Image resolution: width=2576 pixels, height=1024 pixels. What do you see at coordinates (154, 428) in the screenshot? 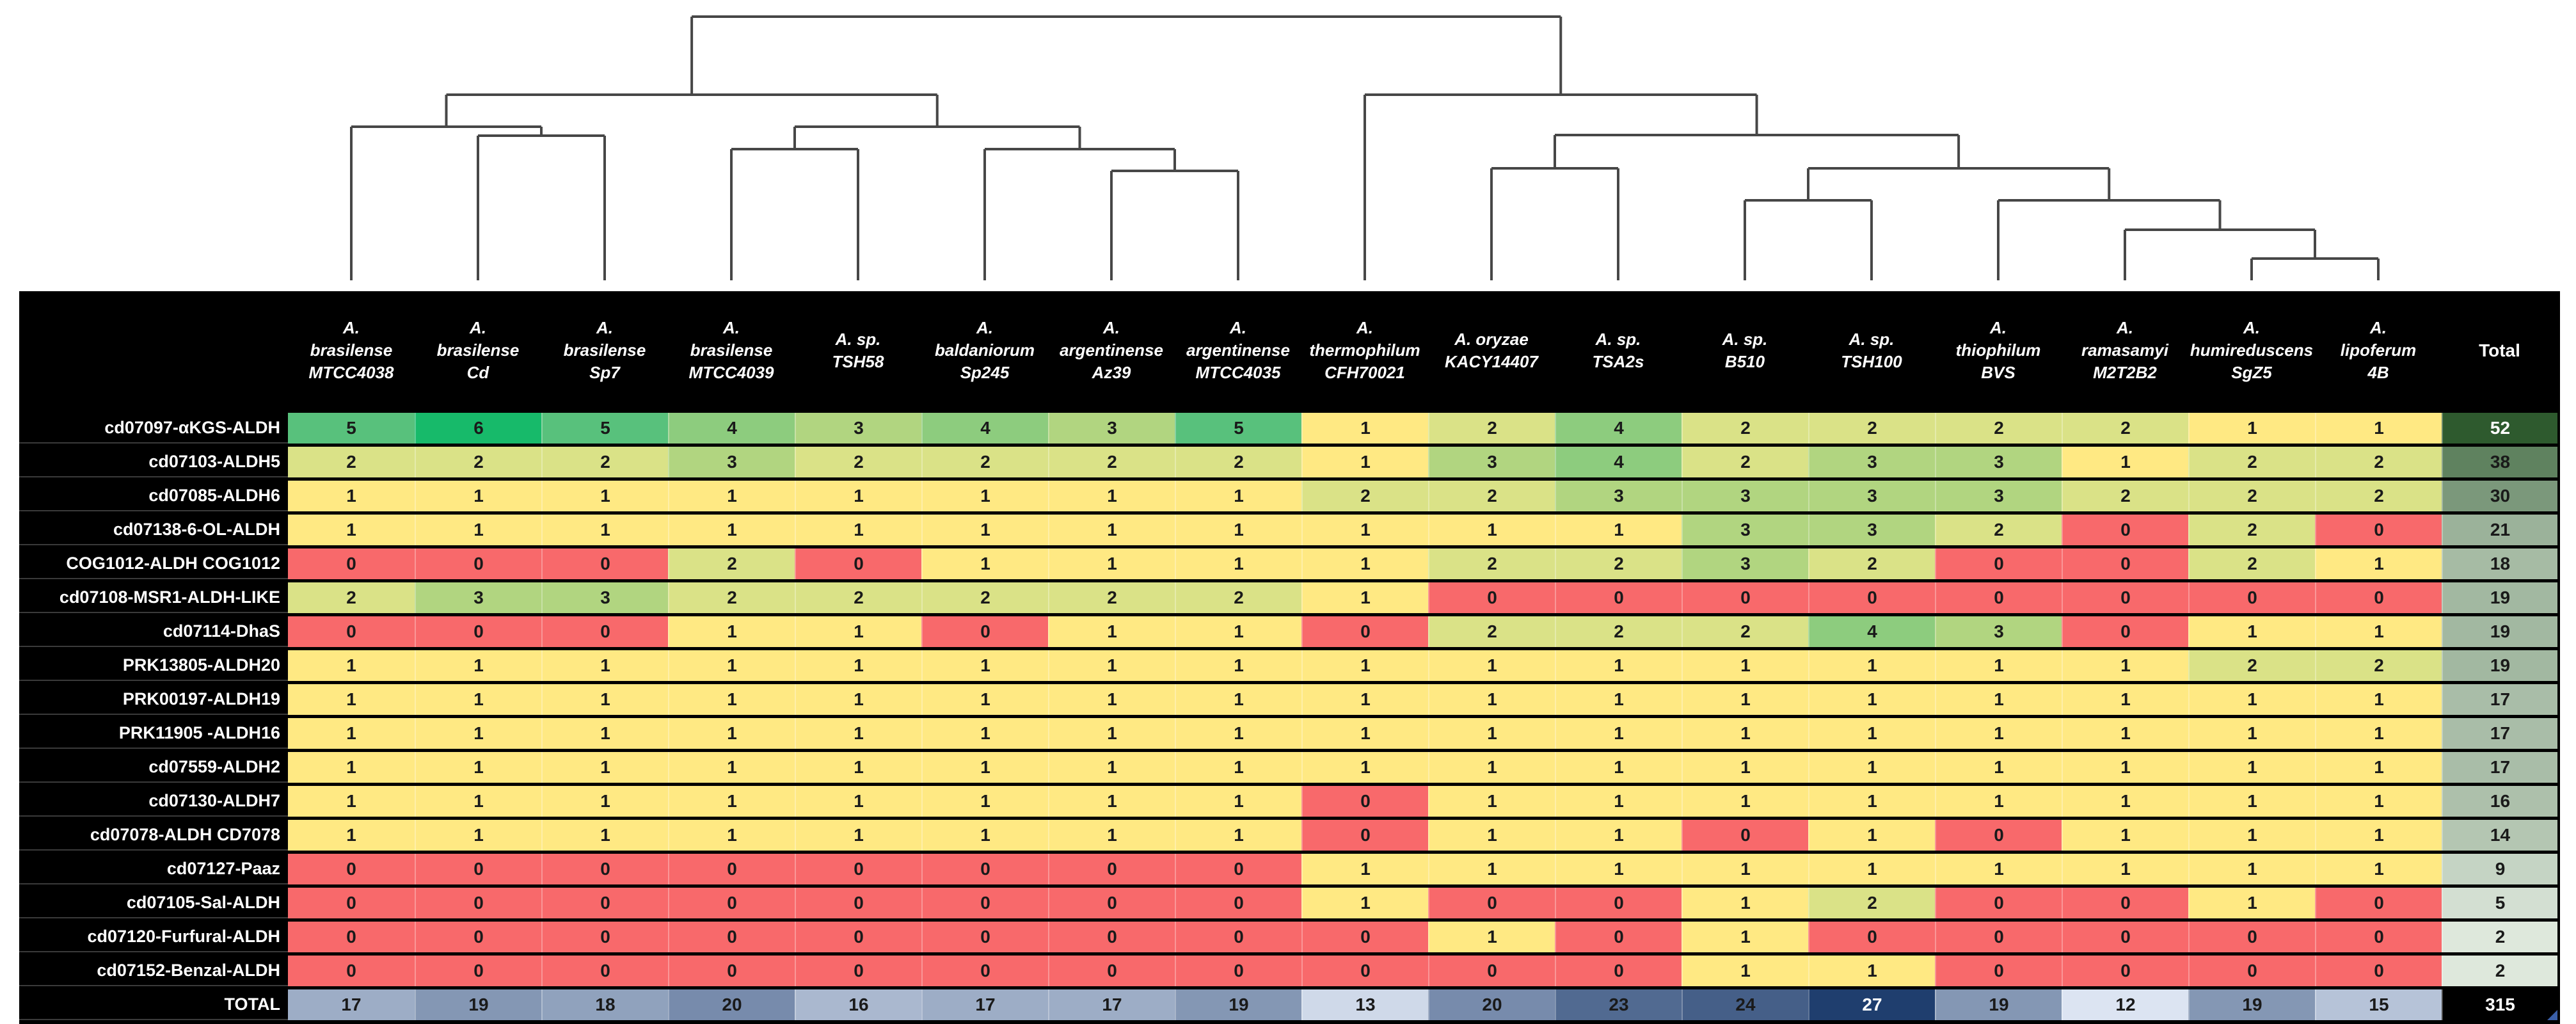
I see `row-label: cd07097-αKGS-ALDH` at bounding box center [154, 428].